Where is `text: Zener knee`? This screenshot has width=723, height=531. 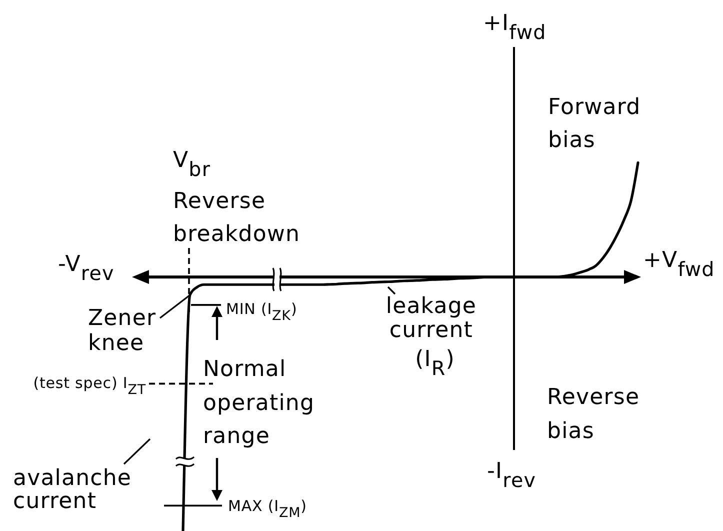 text: Zener knee is located at coordinates (122, 331).